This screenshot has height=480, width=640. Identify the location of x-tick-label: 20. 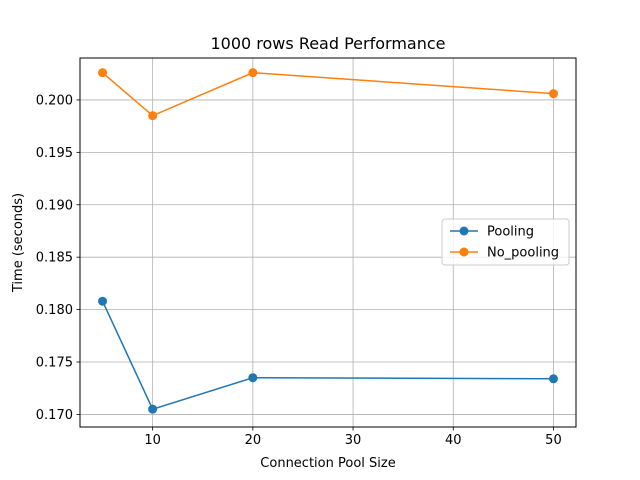
(253, 440).